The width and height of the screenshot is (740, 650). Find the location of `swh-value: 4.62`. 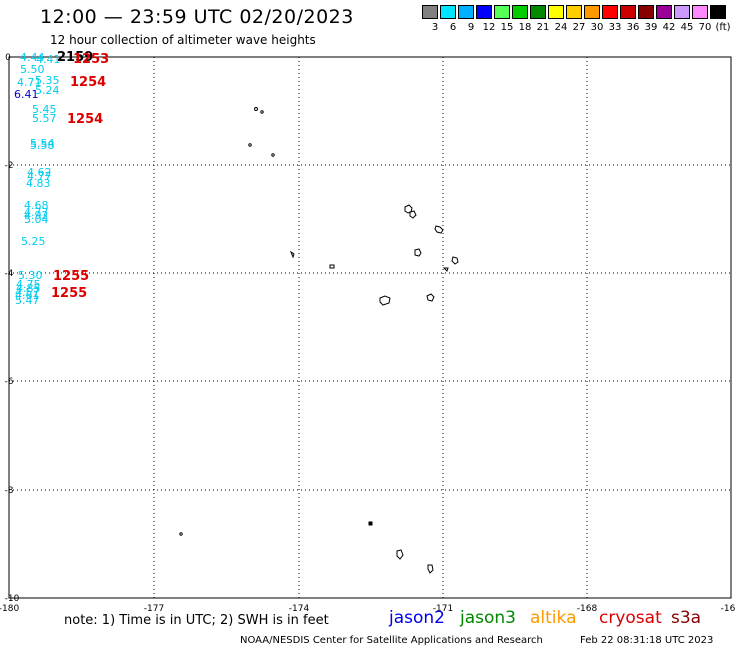

swh-value: 4.62 is located at coordinates (39, 172).